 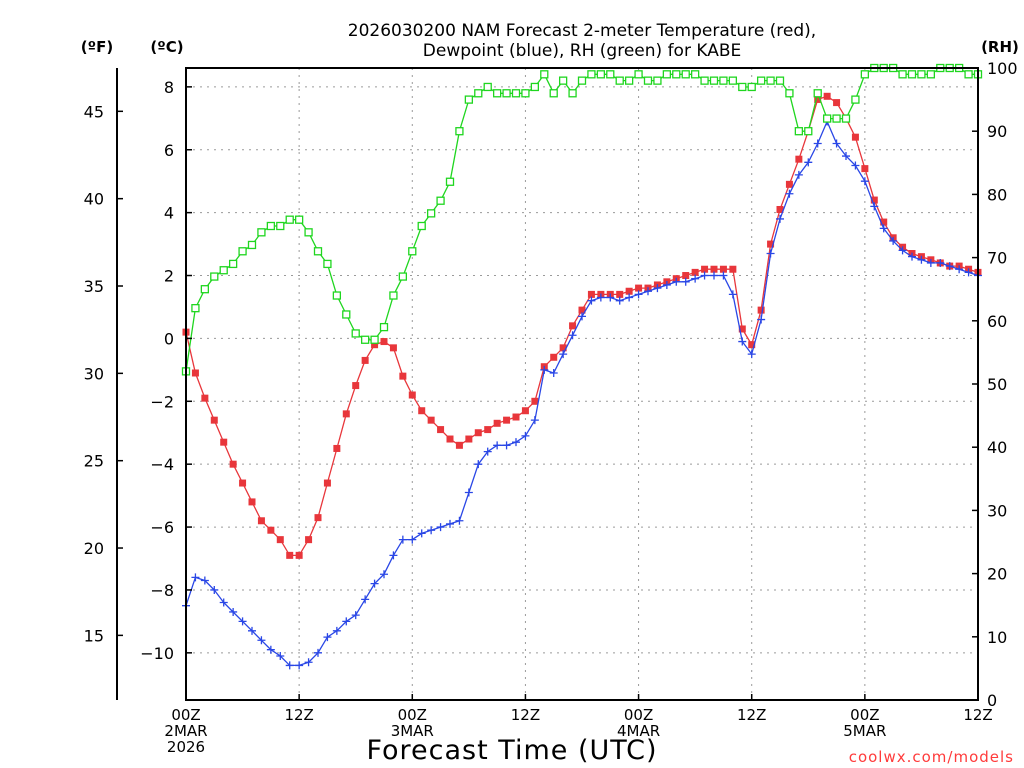 I want to click on celsius-tick-label: 6, so click(x=169, y=150).